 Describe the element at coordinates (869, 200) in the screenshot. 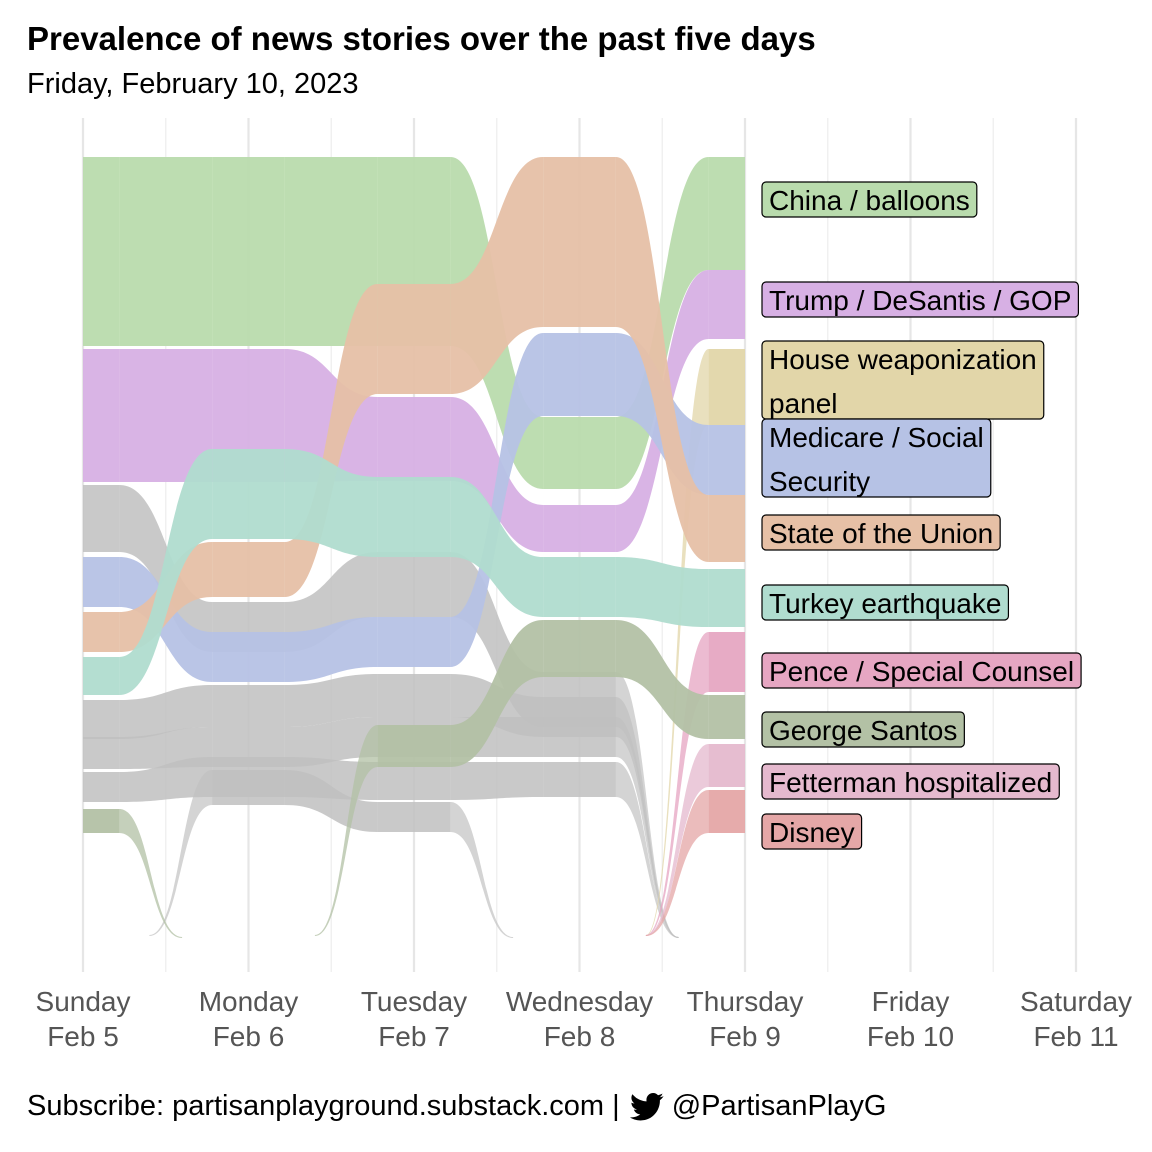

I see `label-text-0-0: China / balloons` at that location.